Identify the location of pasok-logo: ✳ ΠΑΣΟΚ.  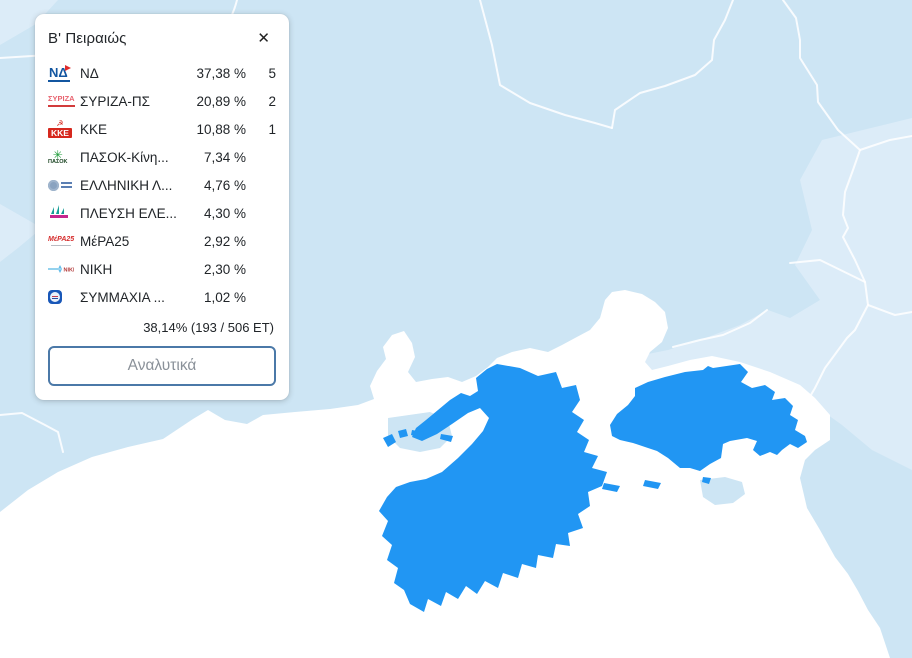
(58, 156).